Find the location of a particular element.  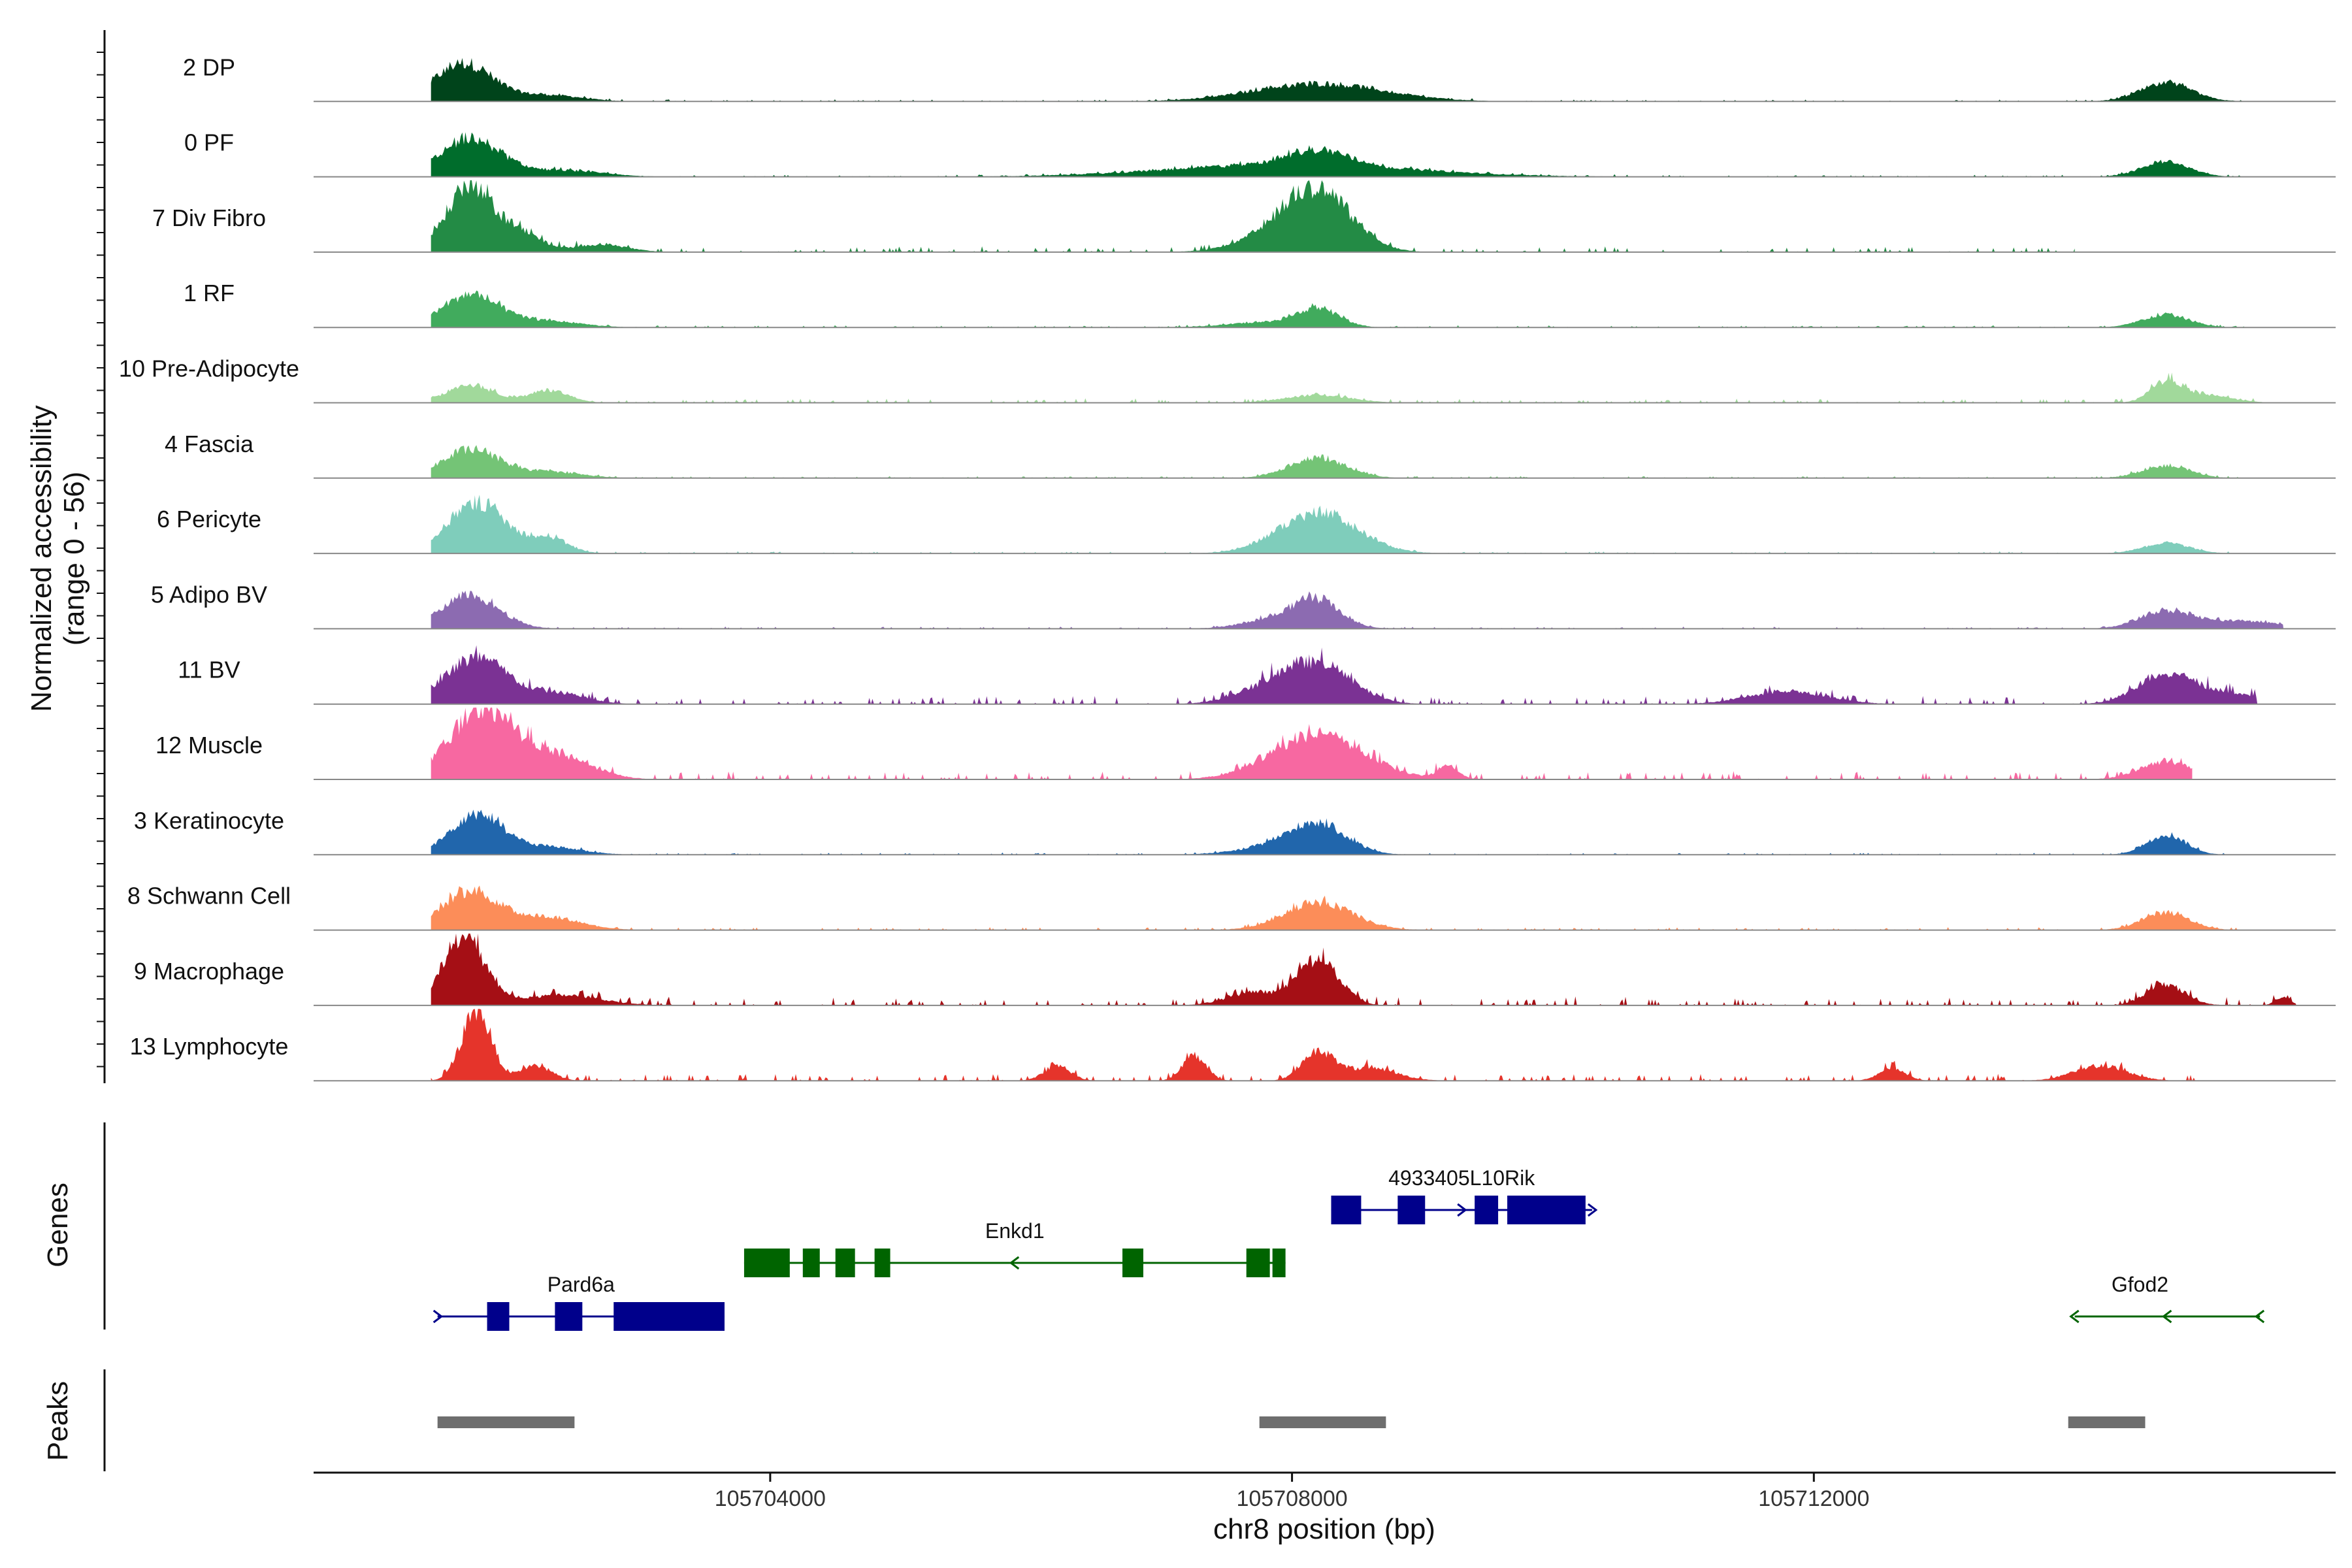

track-label: 12 Muscle is located at coordinates (209, 745).